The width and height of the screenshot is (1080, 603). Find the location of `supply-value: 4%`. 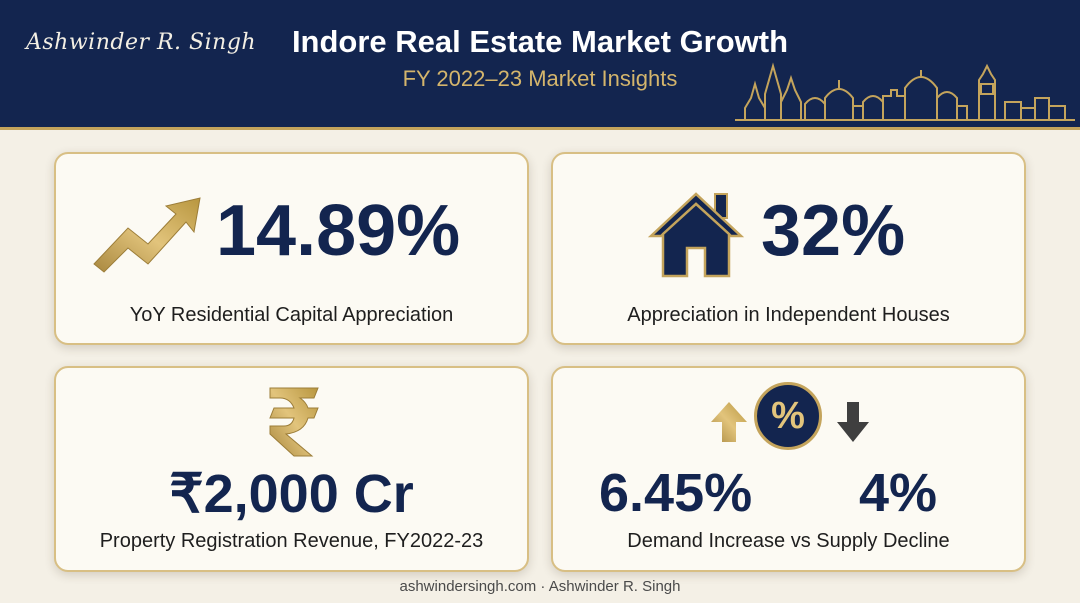

supply-value: 4% is located at coordinates (898, 493).